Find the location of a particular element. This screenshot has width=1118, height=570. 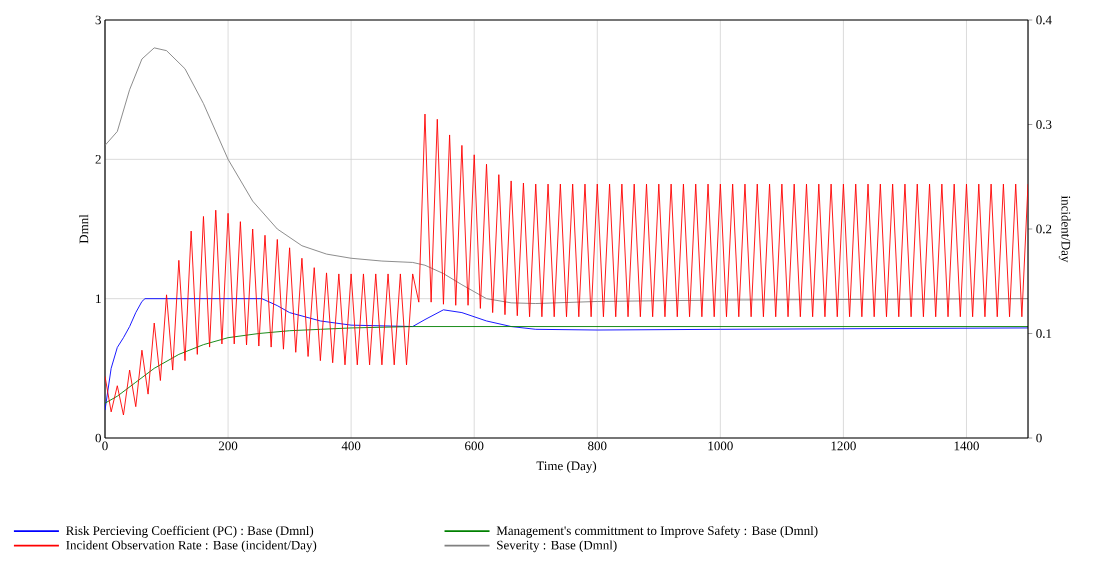

line-series is located at coordinates (567, 365).